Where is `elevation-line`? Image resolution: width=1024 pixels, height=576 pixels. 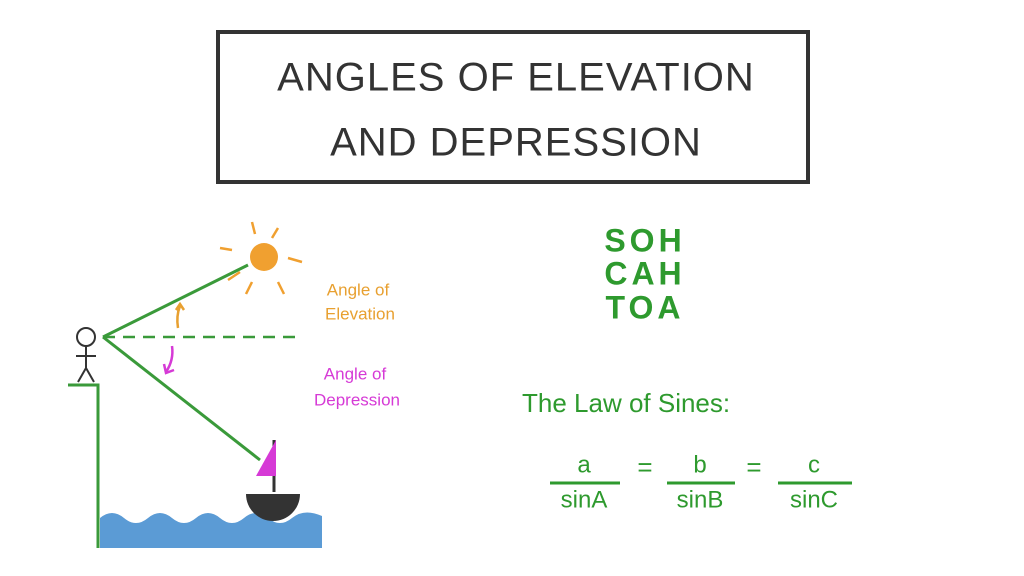
elevation-line is located at coordinates (175, 301).